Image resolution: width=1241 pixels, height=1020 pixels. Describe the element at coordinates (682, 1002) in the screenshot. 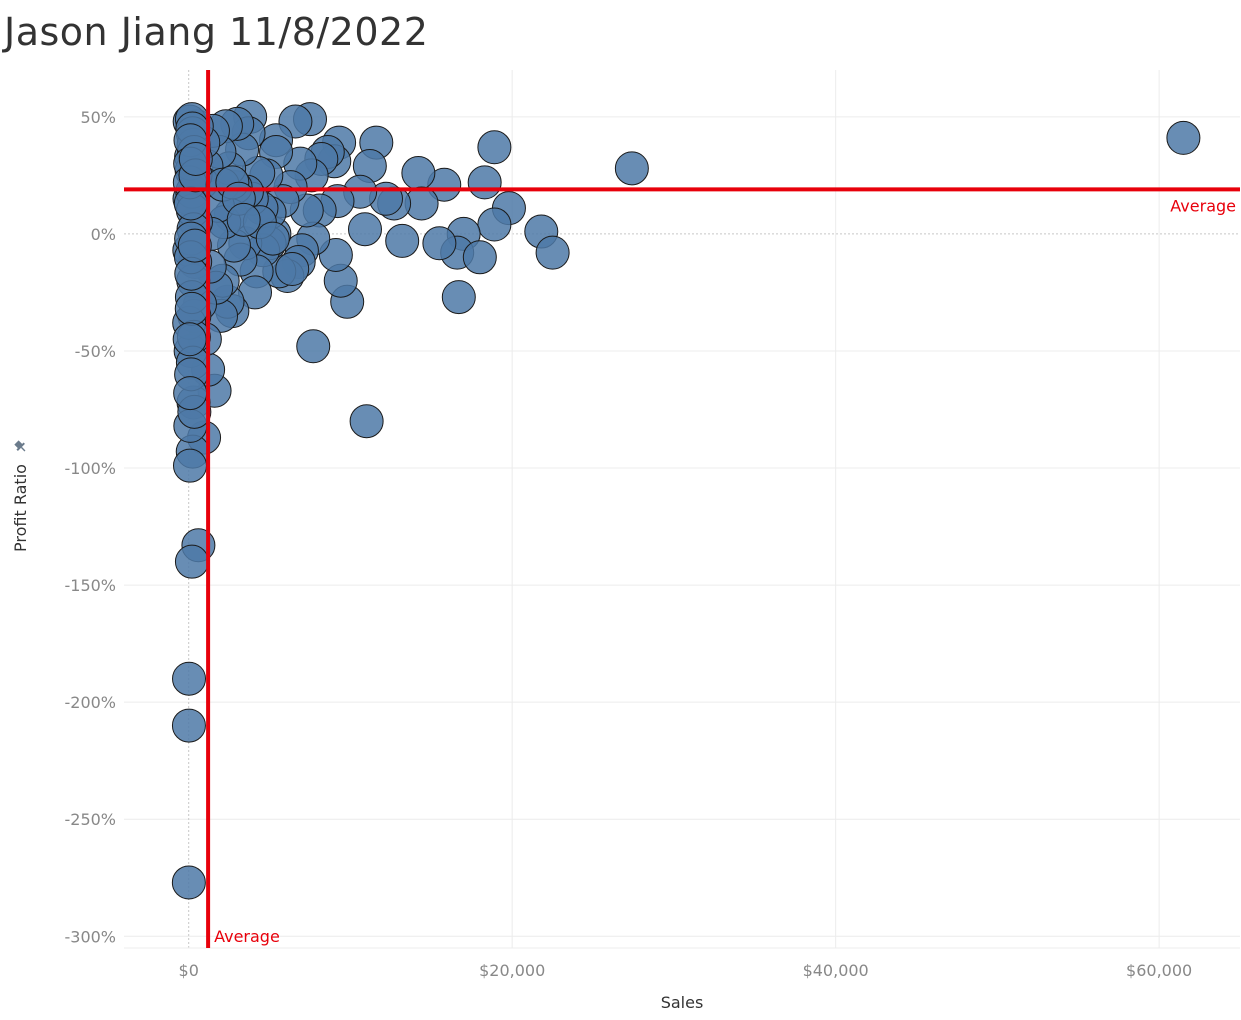

I see `x-axis-title: Sales` at that location.